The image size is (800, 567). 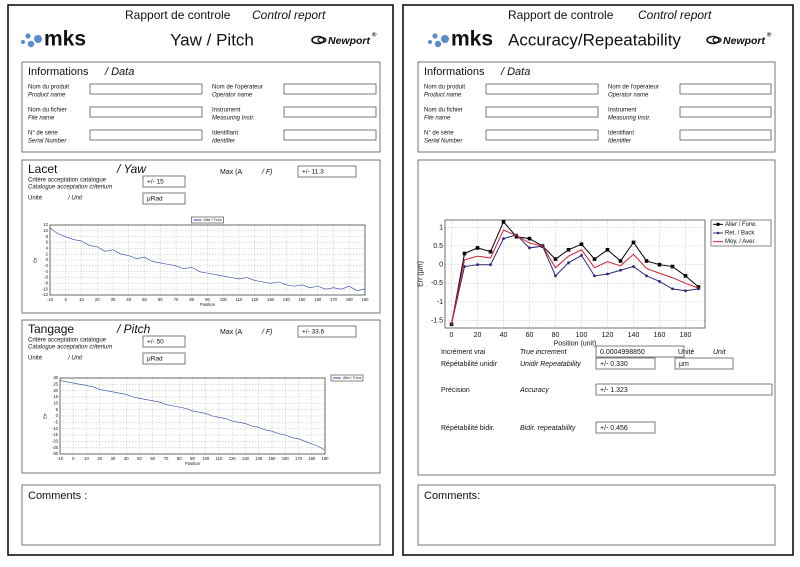 What do you see at coordinates (454, 72) in the screenshot?
I see `section-title: Informations` at bounding box center [454, 72].